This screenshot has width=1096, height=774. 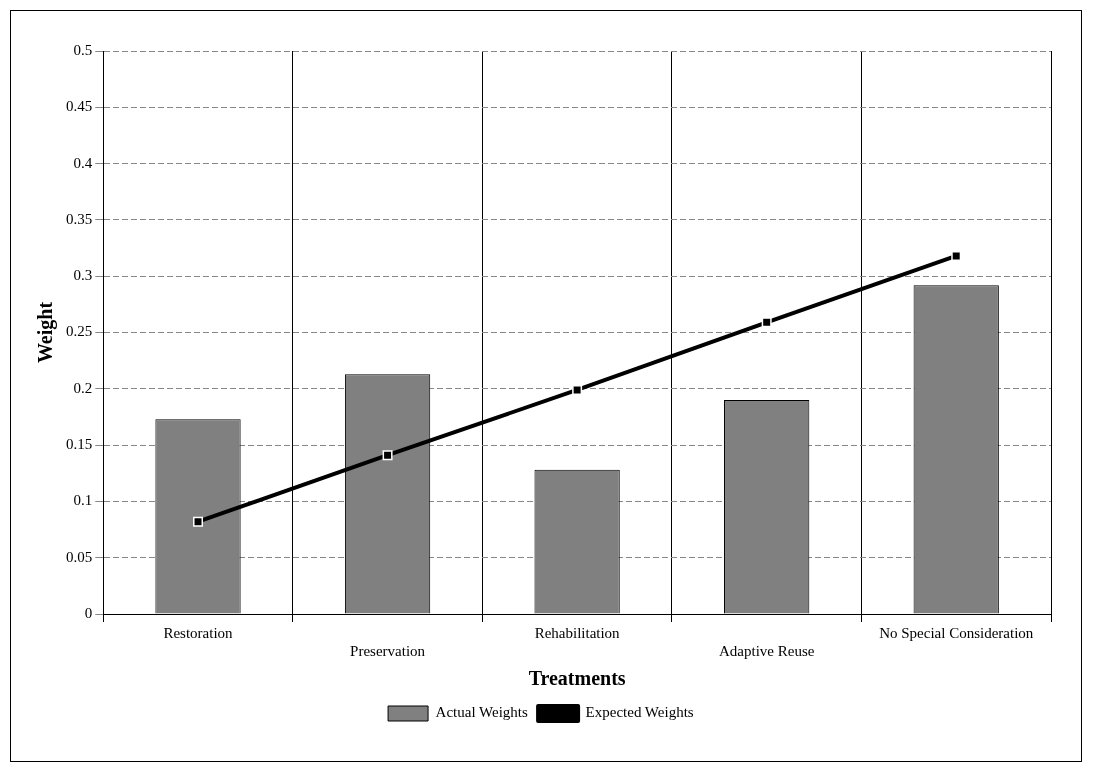 What do you see at coordinates (88, 612) in the screenshot?
I see `y-tick-label: 0` at bounding box center [88, 612].